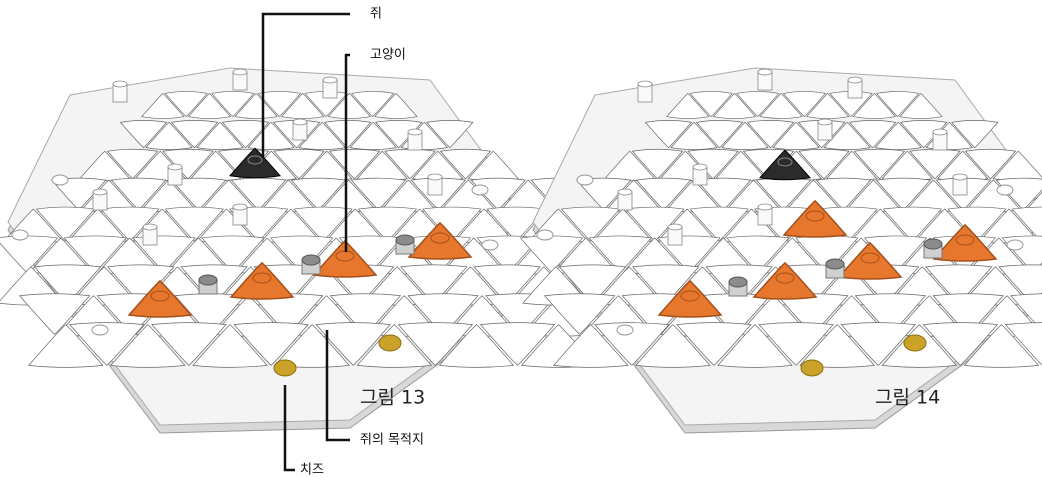 This screenshot has height=477, width=1042. Describe the element at coordinates (907, 398) in the screenshot. I see `caption: 그림 14` at that location.